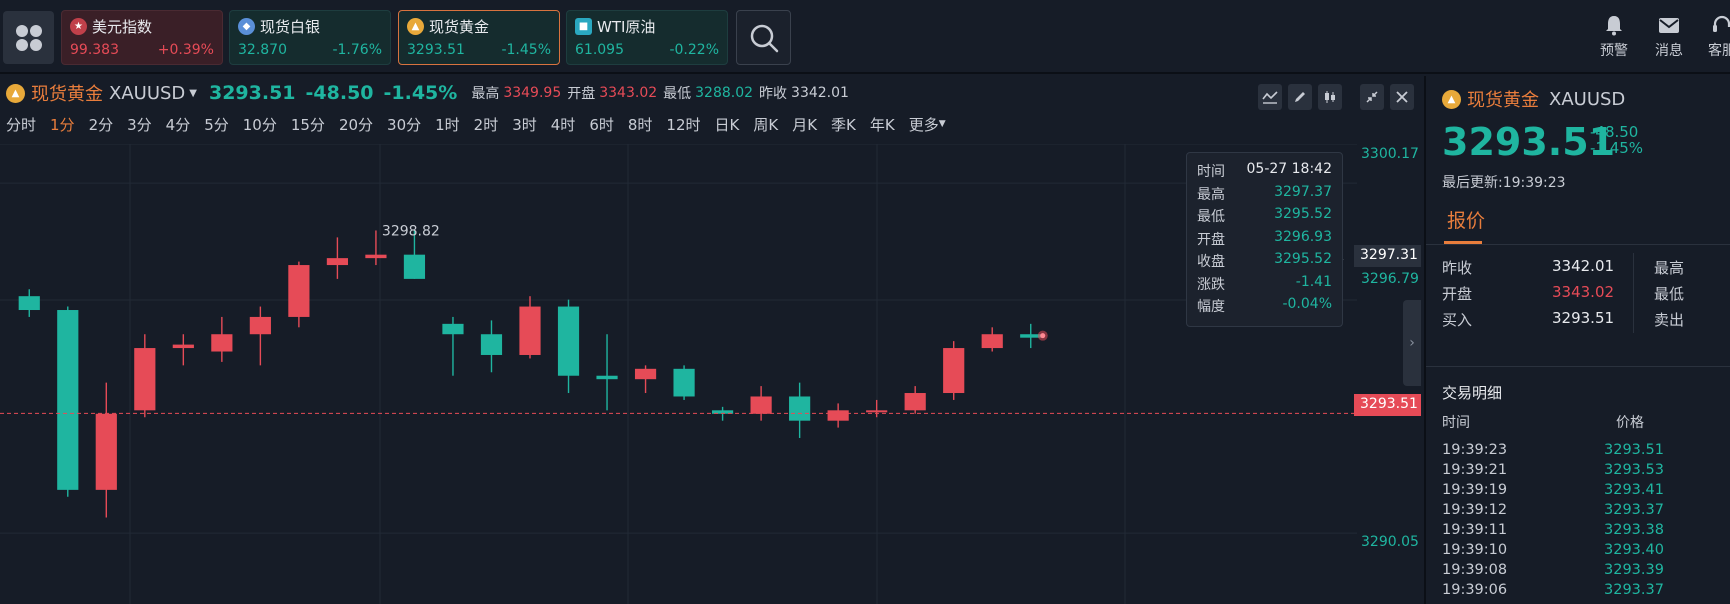  I want to click on trade-price: 3293.40, so click(1634, 550).